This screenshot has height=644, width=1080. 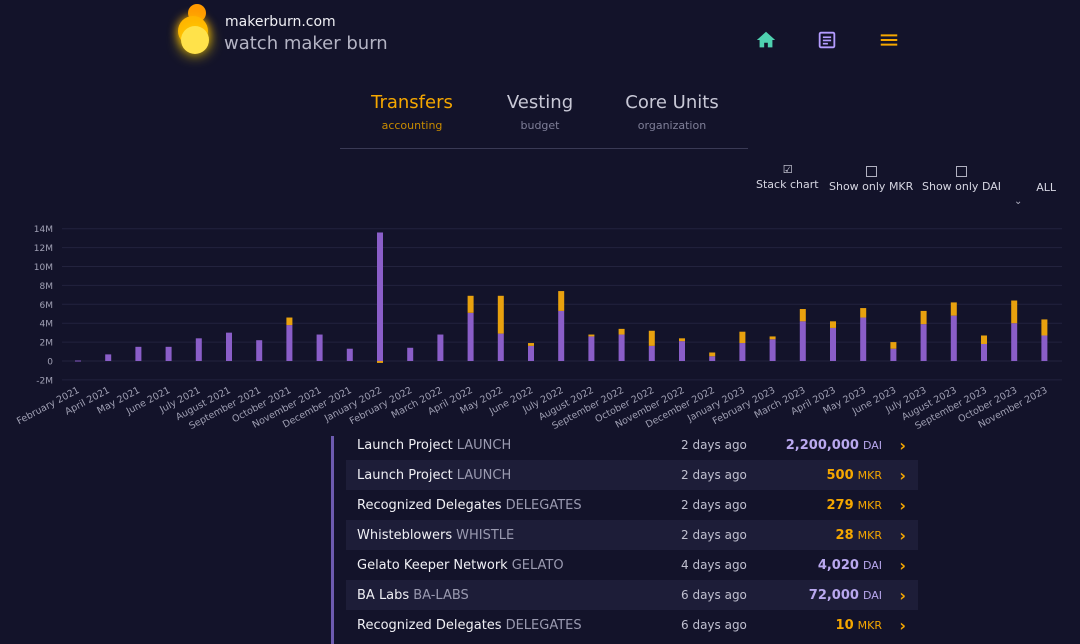 I want to click on transfer-time: 2 days ago, so click(x=714, y=475).